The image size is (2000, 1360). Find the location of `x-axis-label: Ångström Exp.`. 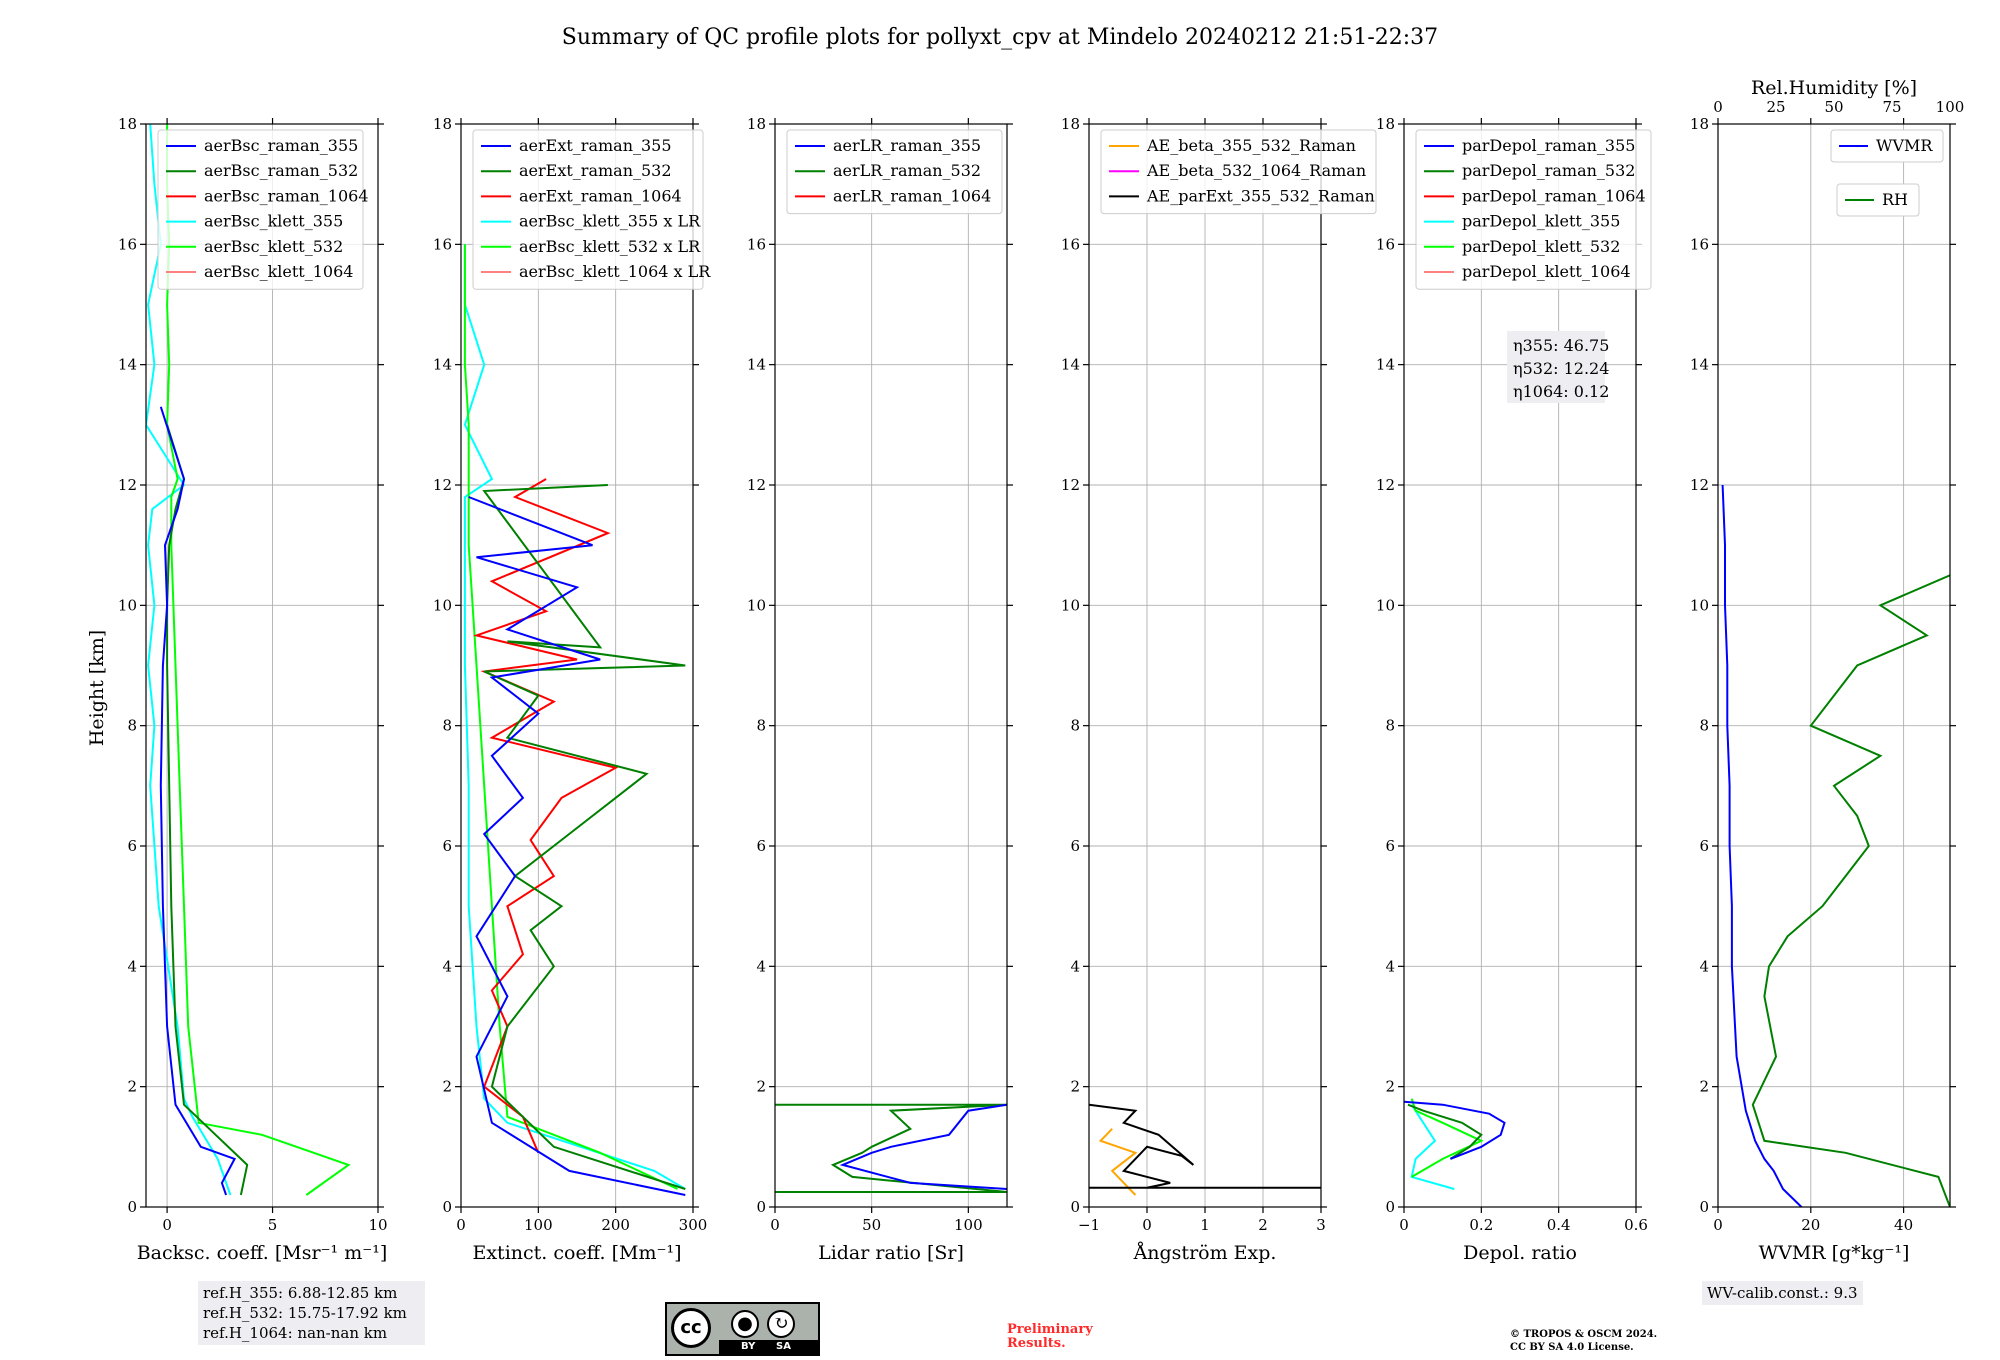

x-axis-label: Ångström Exp. is located at coordinates (1205, 1253).